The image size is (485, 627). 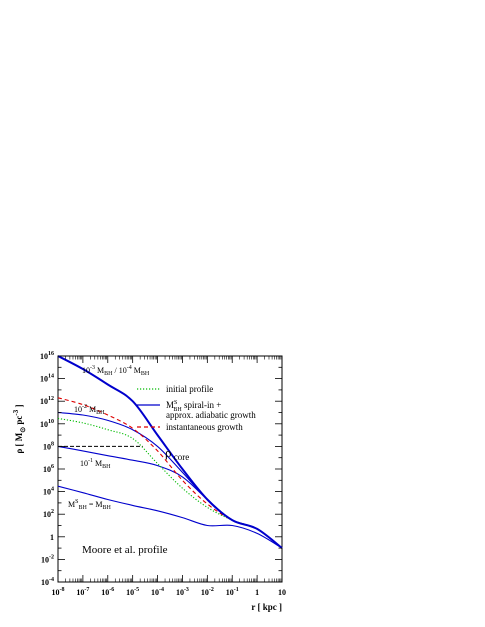 What do you see at coordinates (52, 537) in the screenshot?
I see `y-tick-label: 1` at bounding box center [52, 537].